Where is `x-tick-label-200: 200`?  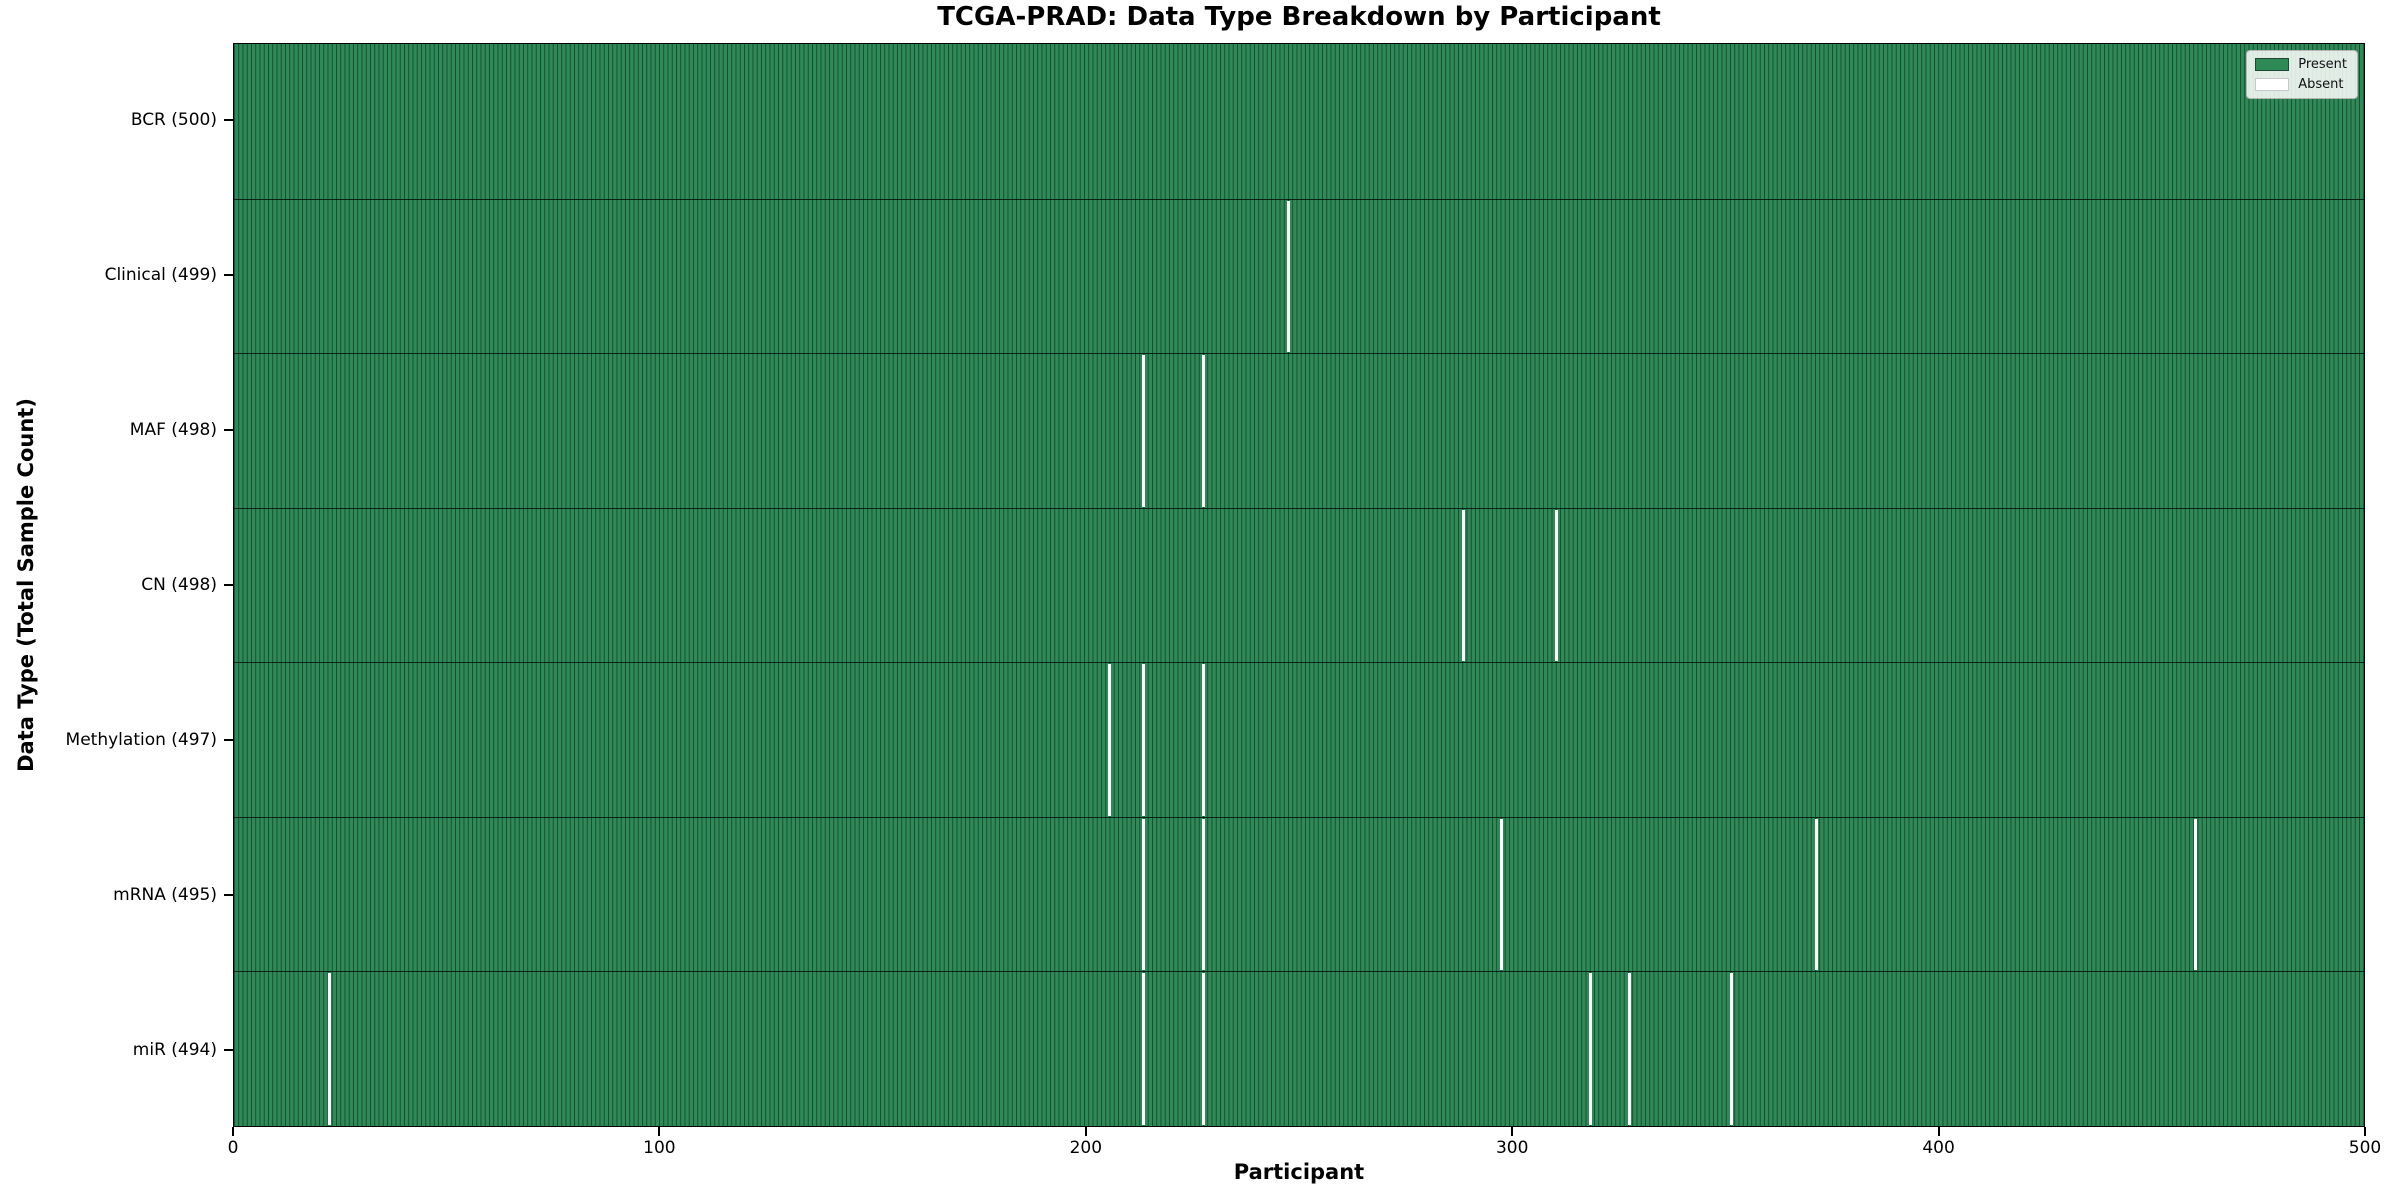 x-tick-label-200: 200 is located at coordinates (1086, 1148).